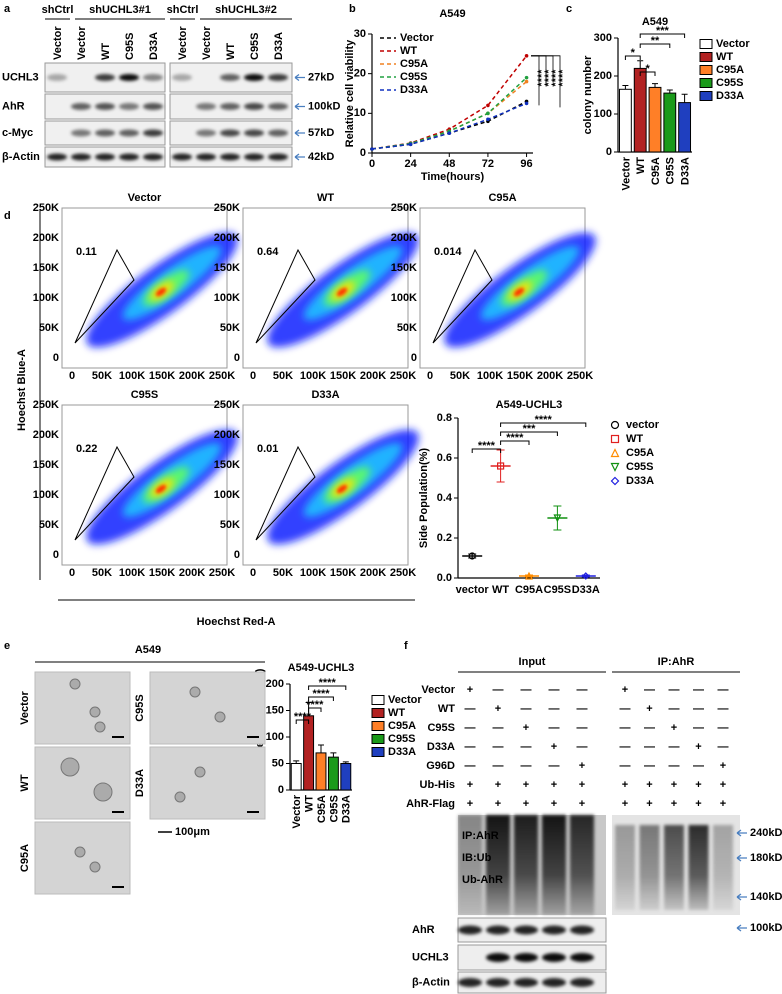  Describe the element at coordinates (444, 538) in the screenshot. I see `y-tick-label: 0.2` at that location.